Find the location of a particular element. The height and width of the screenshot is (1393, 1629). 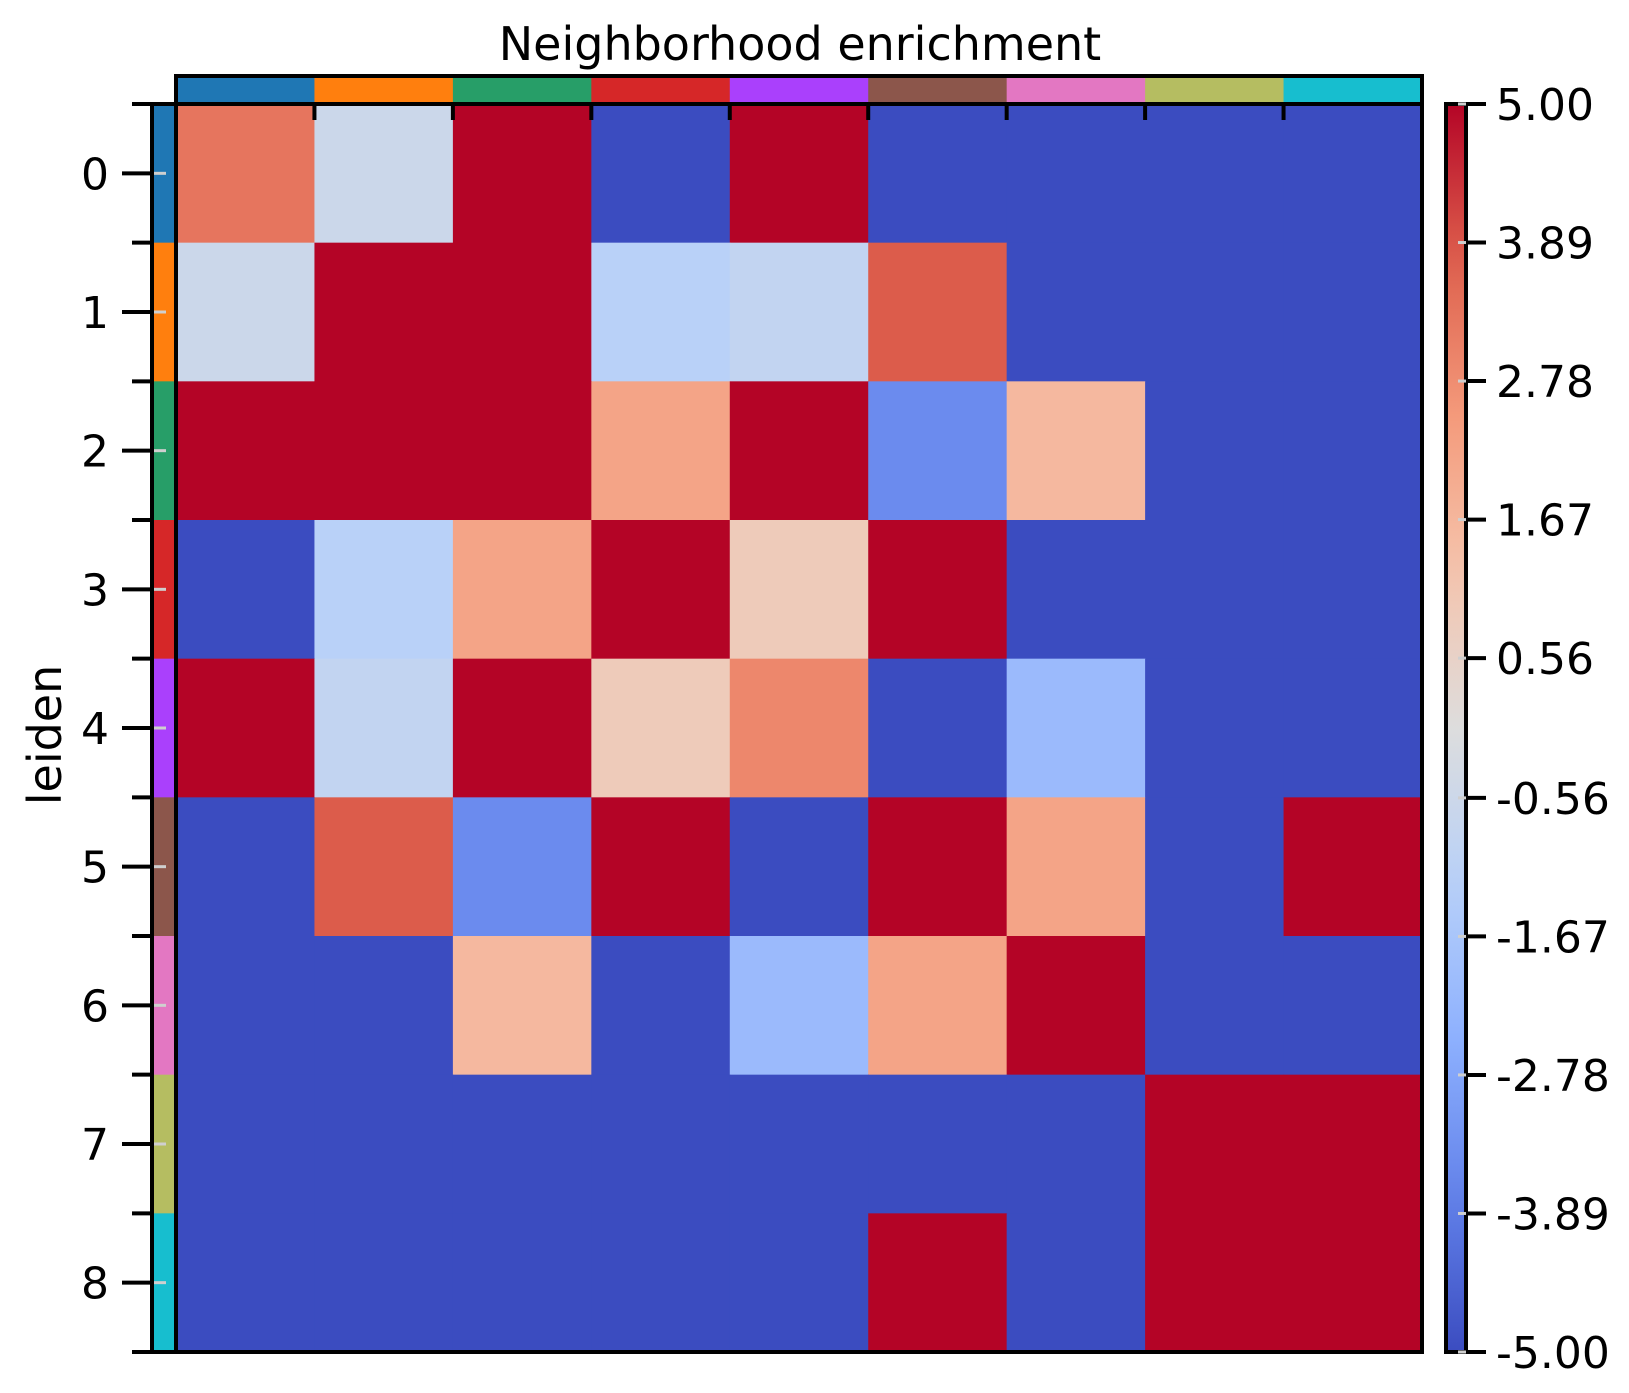

colorbar-tick-label: -0.56 is located at coordinates (1553, 799).